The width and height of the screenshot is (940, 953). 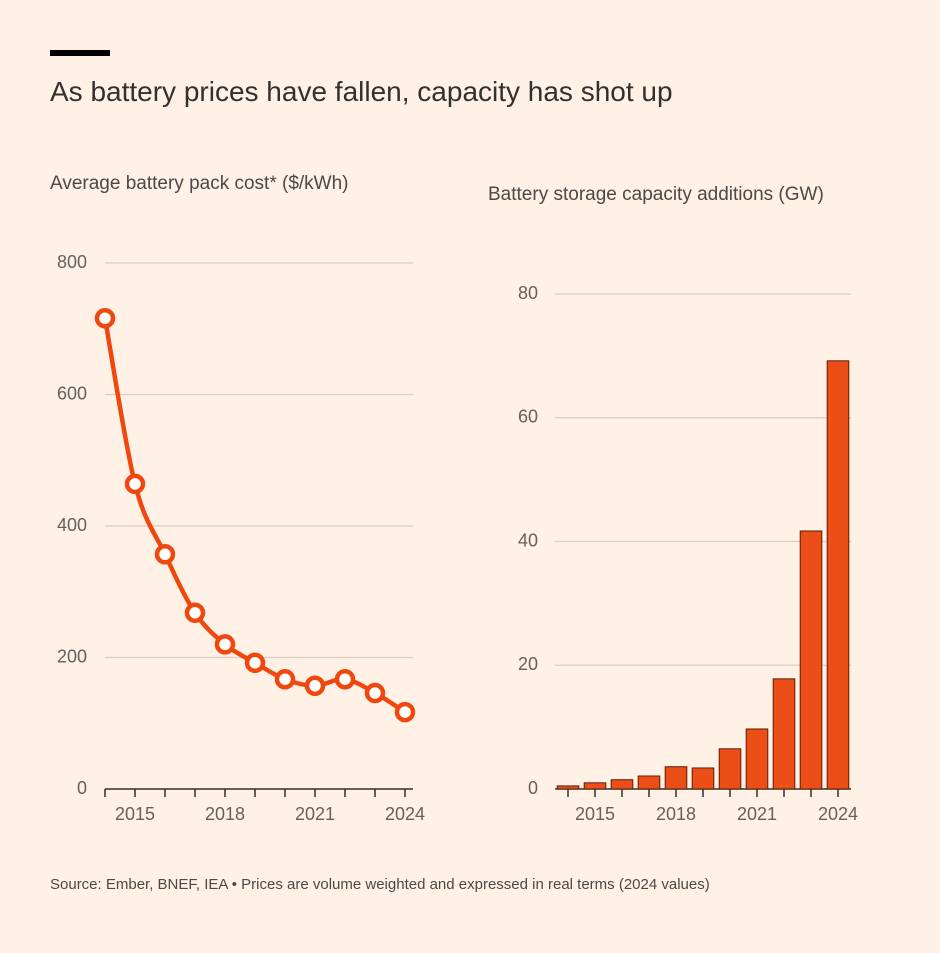 I want to click on y-tick-label: 800, so click(x=72, y=262).